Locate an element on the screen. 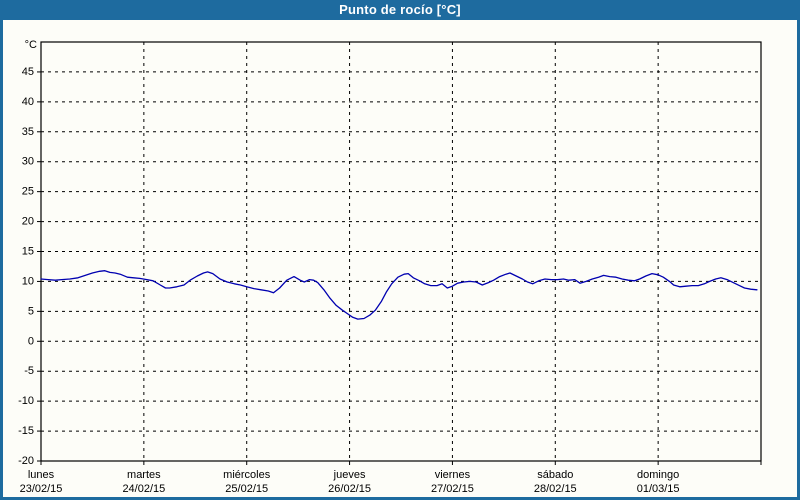 Image resolution: width=800 pixels, height=500 pixels. x-date-label: 24/02/15 is located at coordinates (143, 489).